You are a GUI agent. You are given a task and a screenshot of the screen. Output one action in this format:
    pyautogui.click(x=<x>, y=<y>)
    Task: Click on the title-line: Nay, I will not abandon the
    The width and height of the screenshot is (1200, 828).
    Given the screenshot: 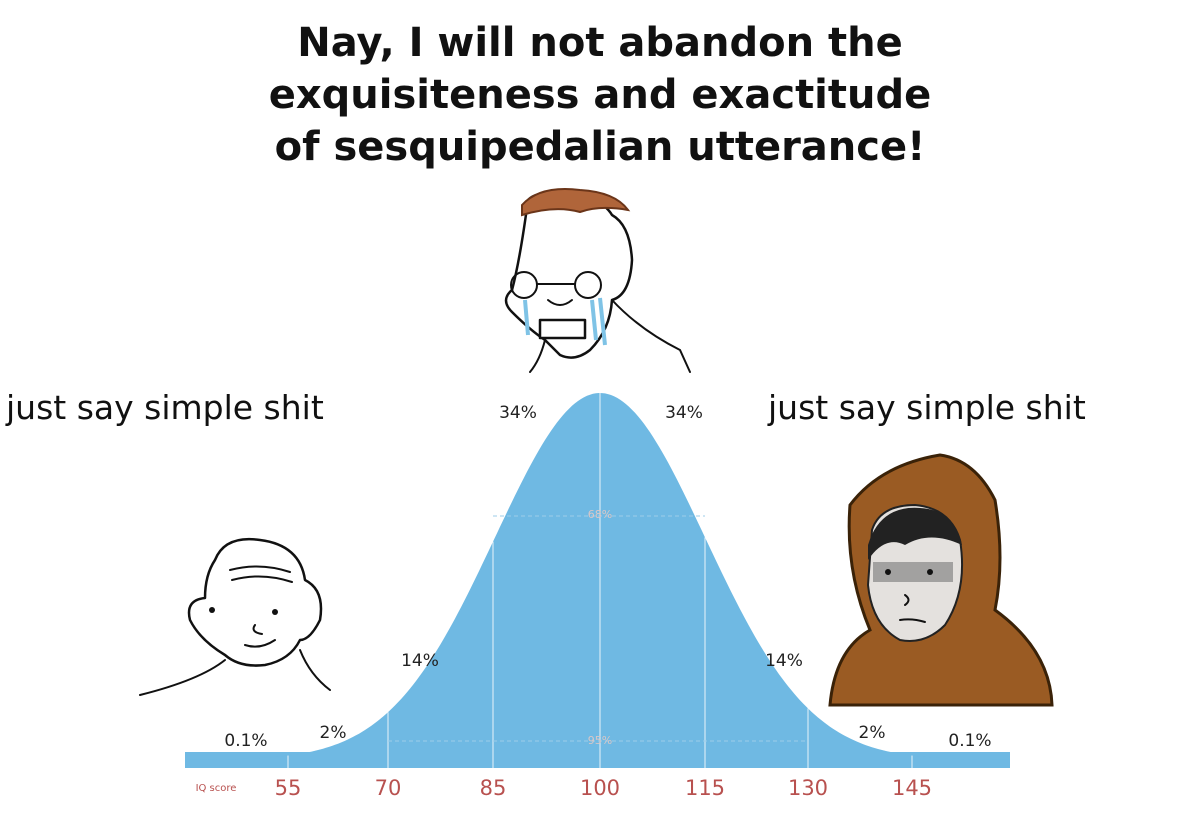 What is the action you would take?
    pyautogui.click(x=600, y=43)
    